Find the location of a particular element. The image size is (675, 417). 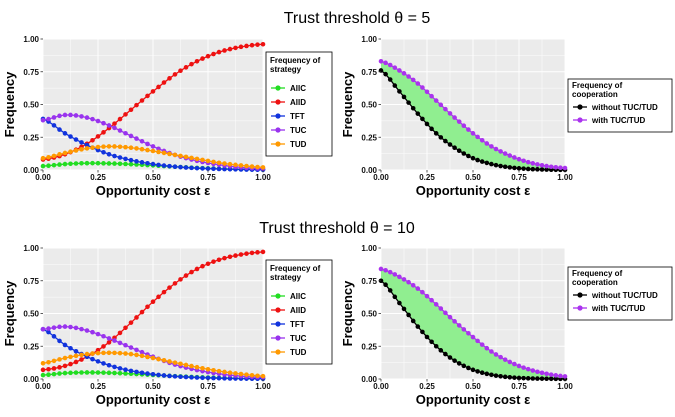

x-tick-label: 0.00 is located at coordinates (43, 177).